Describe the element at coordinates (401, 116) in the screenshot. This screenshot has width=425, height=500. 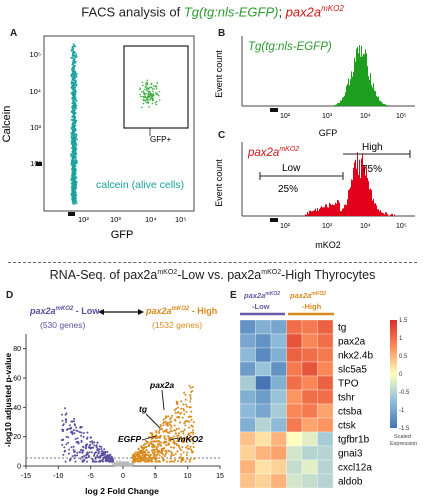
I see `b-xtick-3: 10⁵` at that location.